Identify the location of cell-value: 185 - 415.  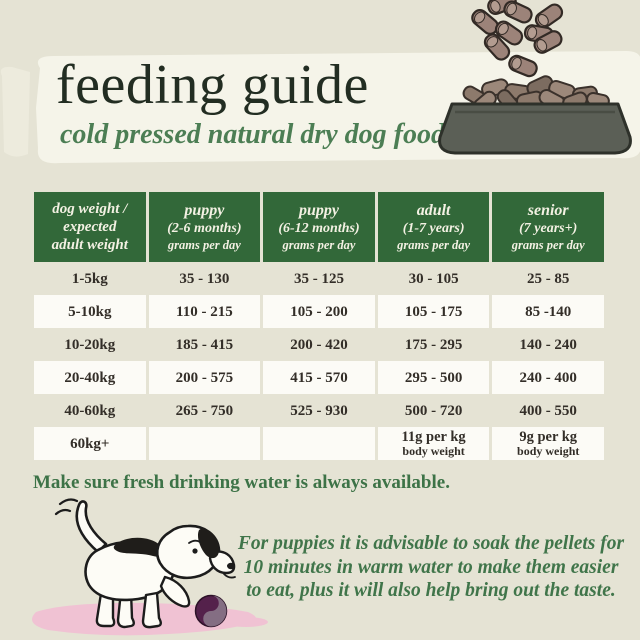
(204, 344).